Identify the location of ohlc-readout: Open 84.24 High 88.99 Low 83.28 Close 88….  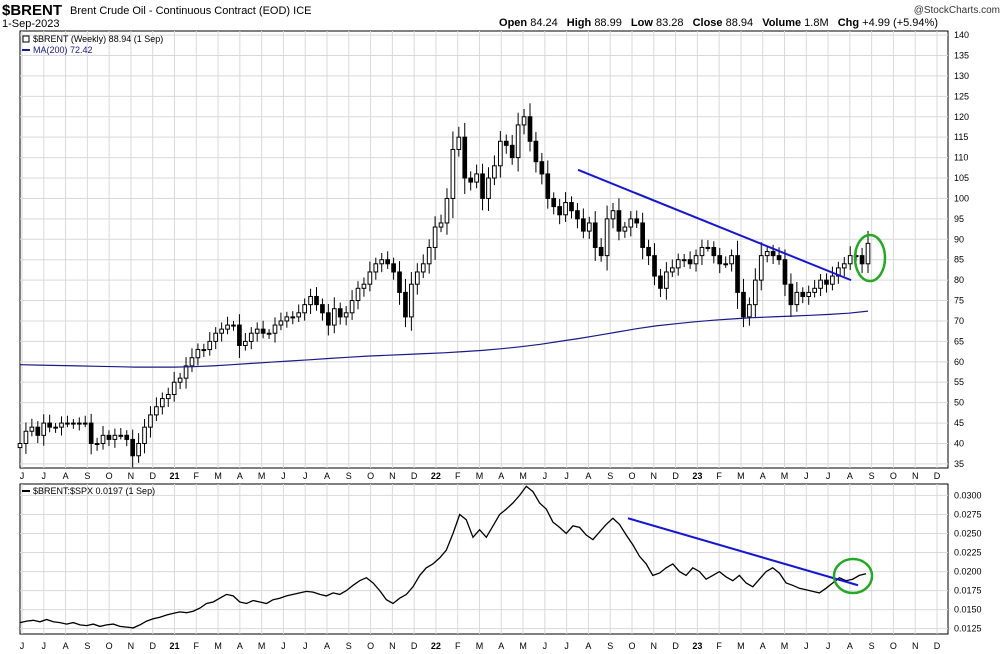
(721, 23).